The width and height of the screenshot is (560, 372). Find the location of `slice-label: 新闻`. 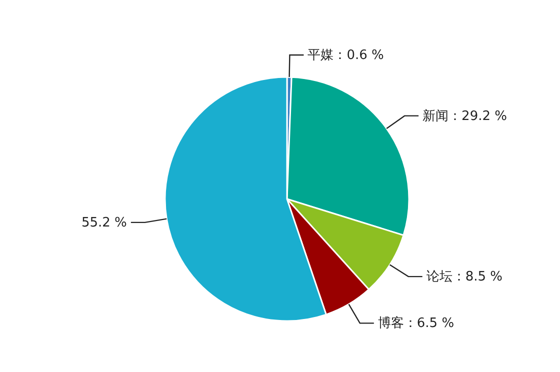

slice-label: 新闻 is located at coordinates (435, 116).